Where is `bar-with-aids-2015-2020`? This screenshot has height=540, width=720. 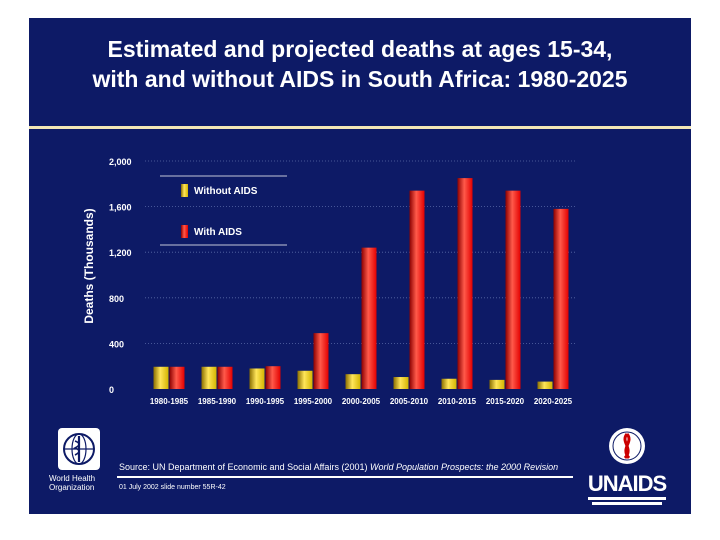
bar-with-aids-2015-2020 is located at coordinates (513, 289).